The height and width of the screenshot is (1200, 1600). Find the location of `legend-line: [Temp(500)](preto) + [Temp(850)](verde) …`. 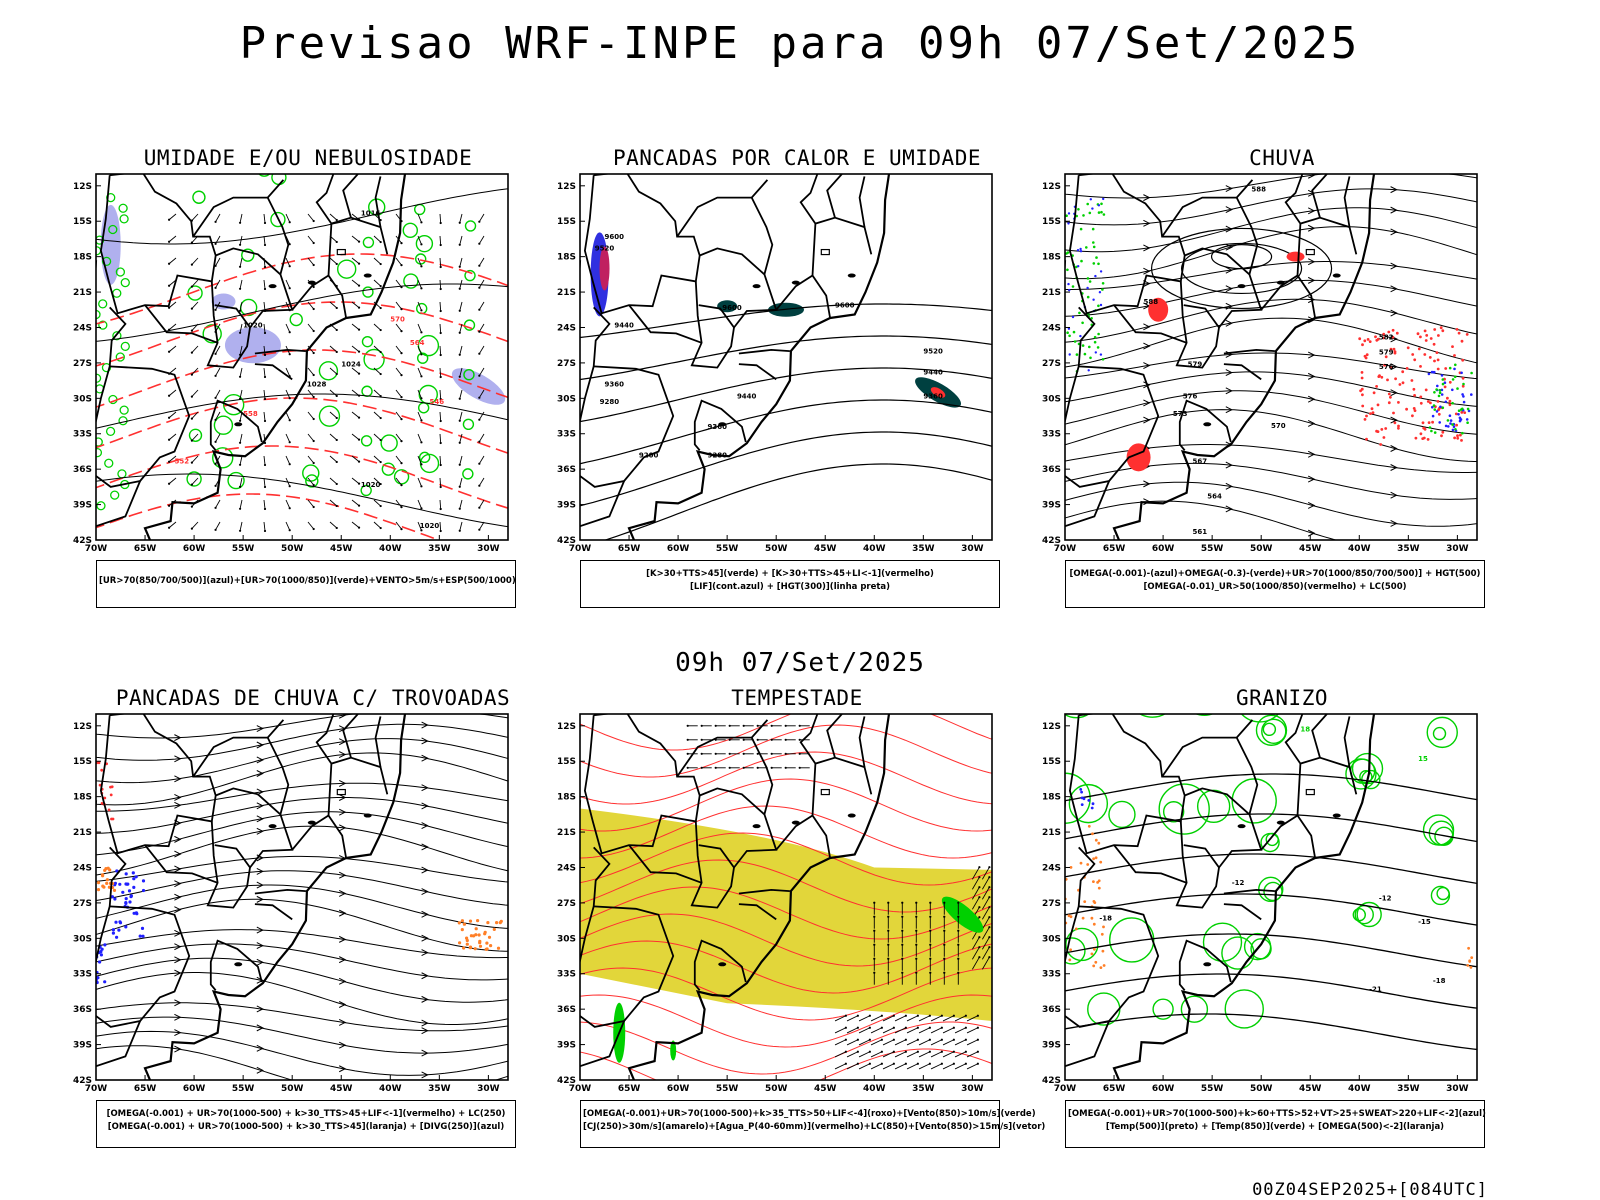

legend-line: [Temp(500)](preto) + [Temp(850)](verde) … is located at coordinates (1275, 1127).